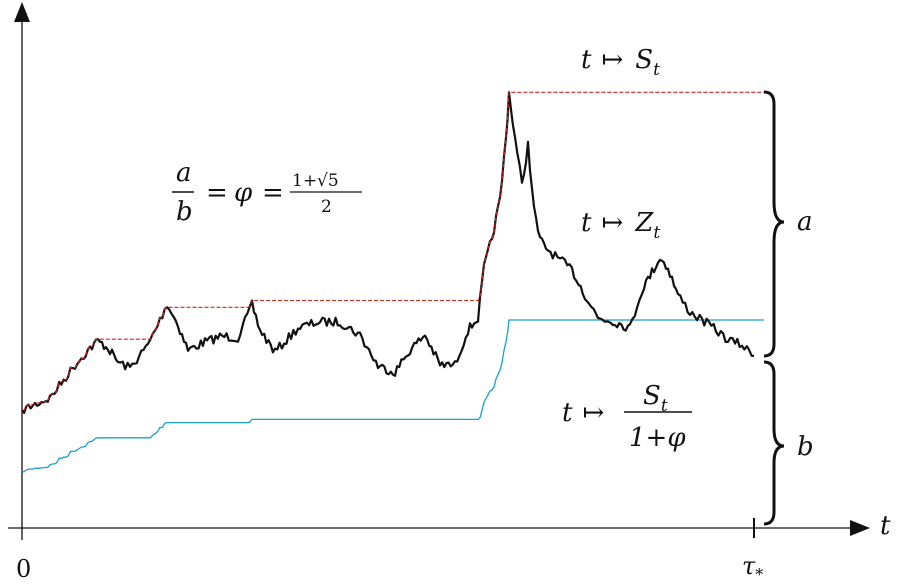 This screenshot has height=585, width=905. I want to click on svg-text: St, so click(655, 398).